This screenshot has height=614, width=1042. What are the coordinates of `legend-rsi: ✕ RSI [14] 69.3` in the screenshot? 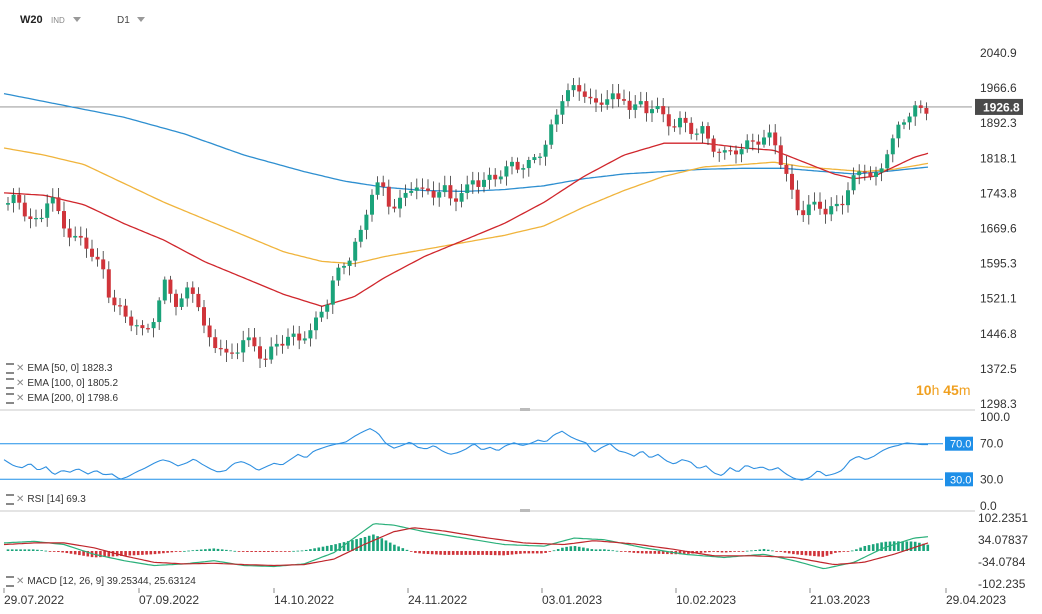 It's located at (46, 499).